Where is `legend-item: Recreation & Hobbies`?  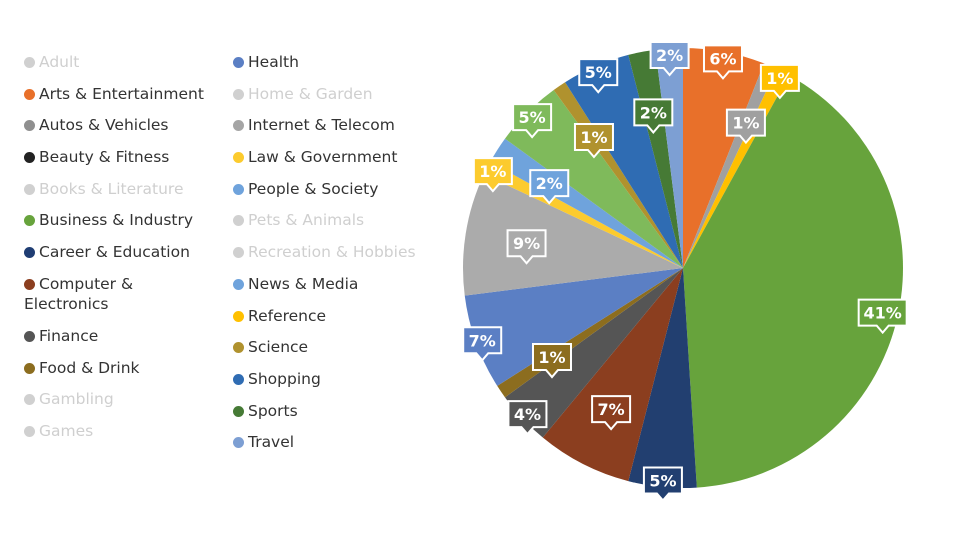 legend-item: Recreation & Hobbies is located at coordinates (324, 258).